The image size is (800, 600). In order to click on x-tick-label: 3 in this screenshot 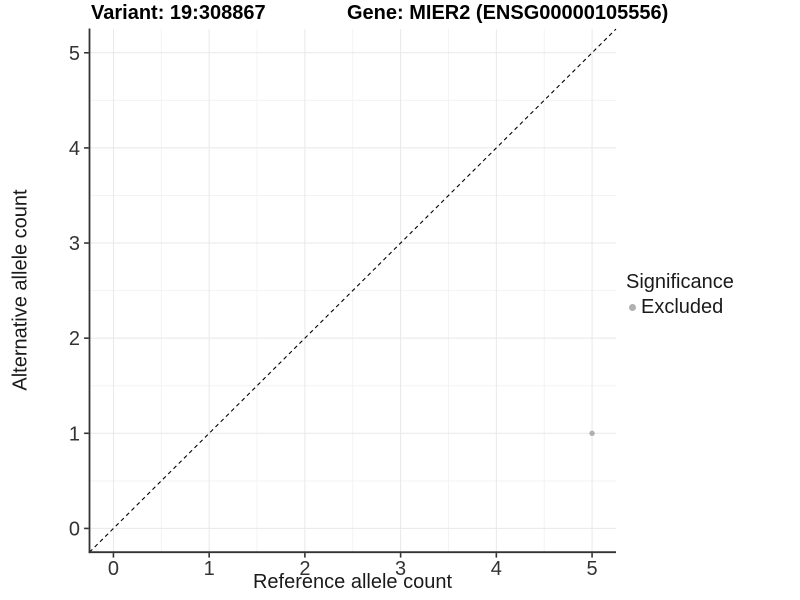, I will do `click(400, 569)`.